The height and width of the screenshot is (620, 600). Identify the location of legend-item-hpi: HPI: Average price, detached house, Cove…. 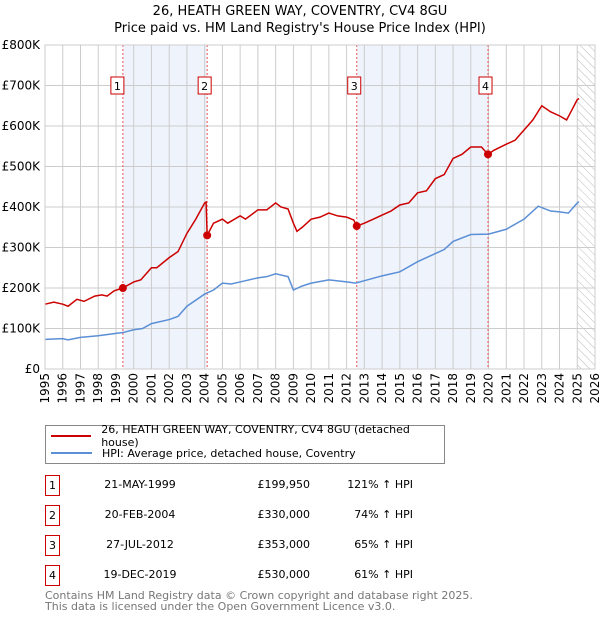
(201, 453).